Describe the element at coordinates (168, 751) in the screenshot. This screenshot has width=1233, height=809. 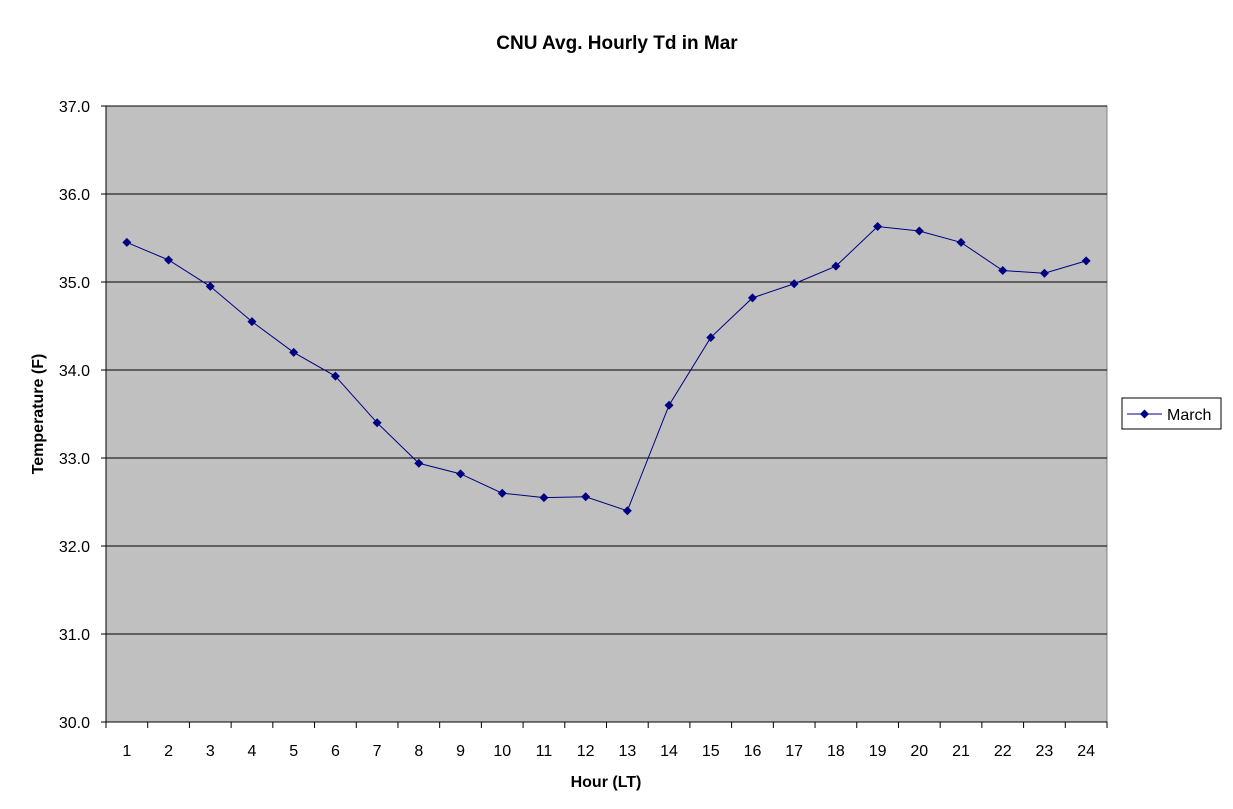
I see `x-tick-label: 2` at that location.